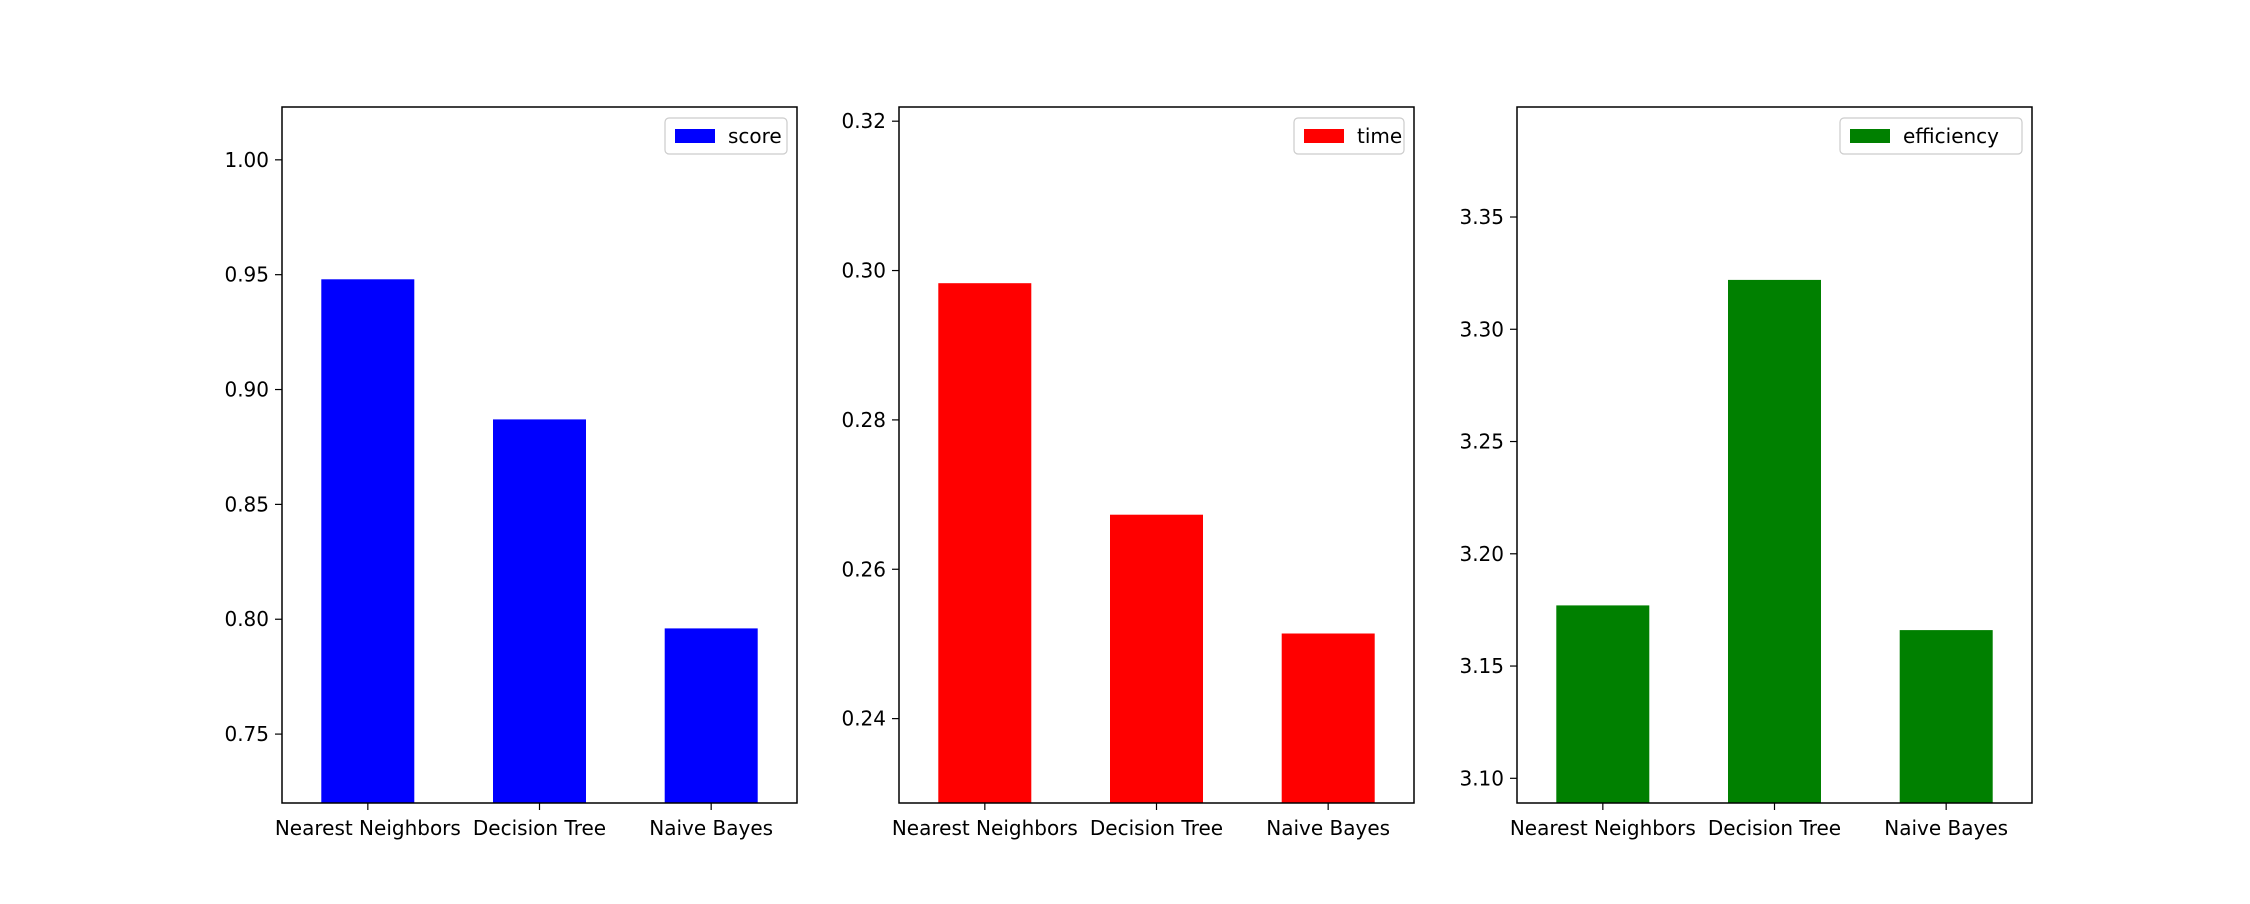 Image resolution: width=2250 pixels, height=904 pixels. I want to click on y-tick-label: 0.24, so click(863, 719).